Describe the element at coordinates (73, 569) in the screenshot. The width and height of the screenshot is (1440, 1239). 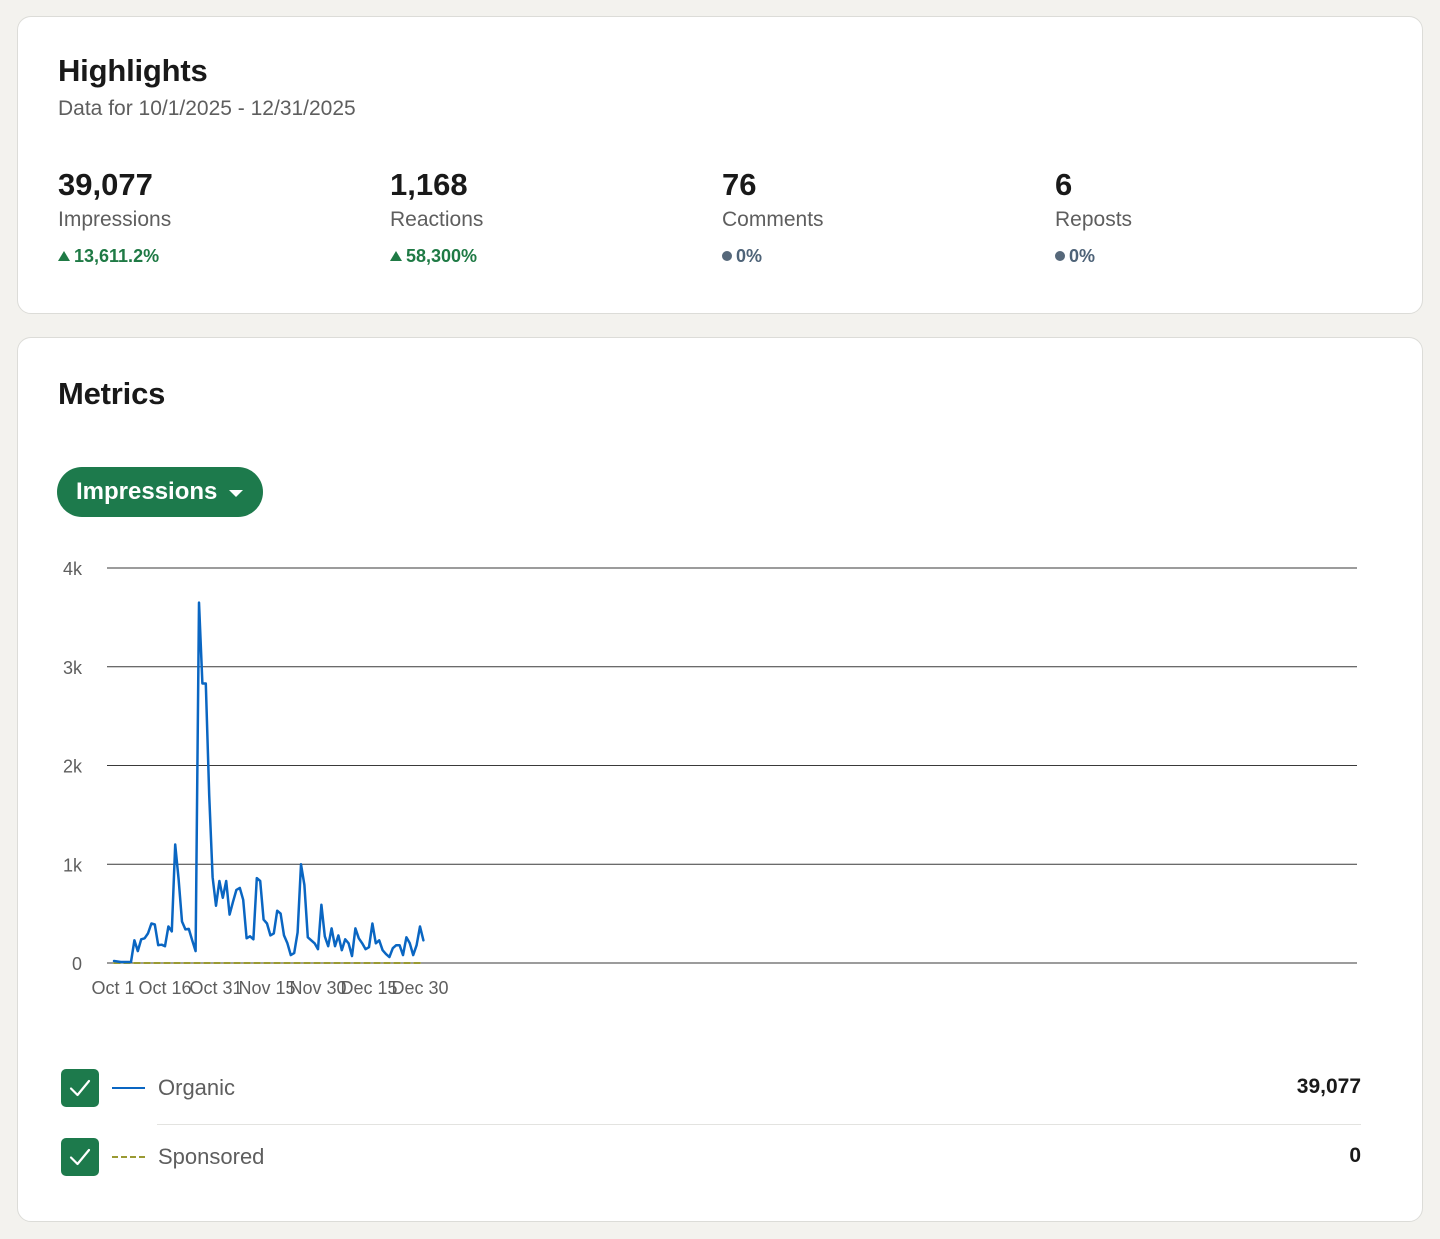
I see `y-tick-label: 4k` at that location.